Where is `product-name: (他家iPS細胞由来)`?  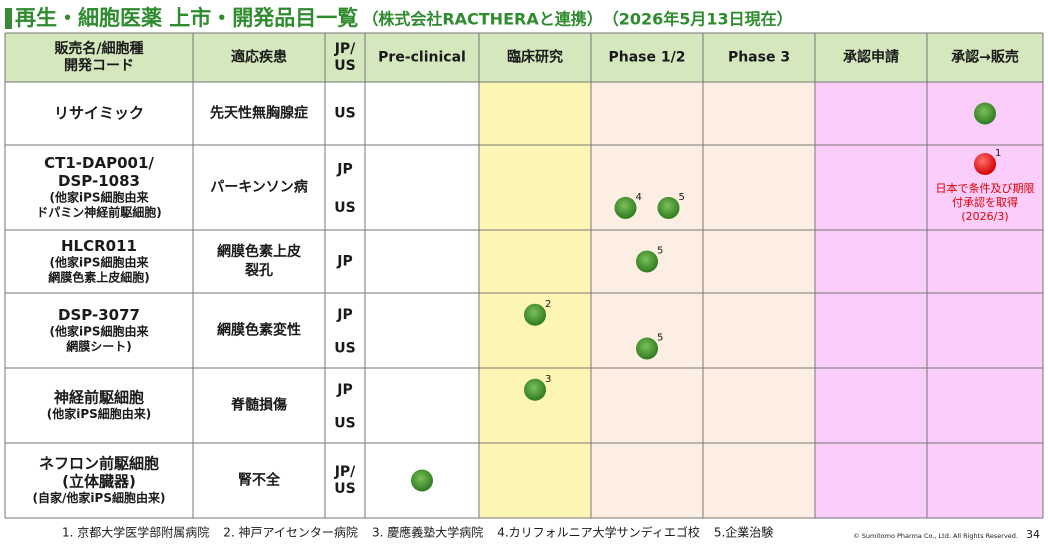
product-name: (他家iPS細胞由来) is located at coordinates (99, 413).